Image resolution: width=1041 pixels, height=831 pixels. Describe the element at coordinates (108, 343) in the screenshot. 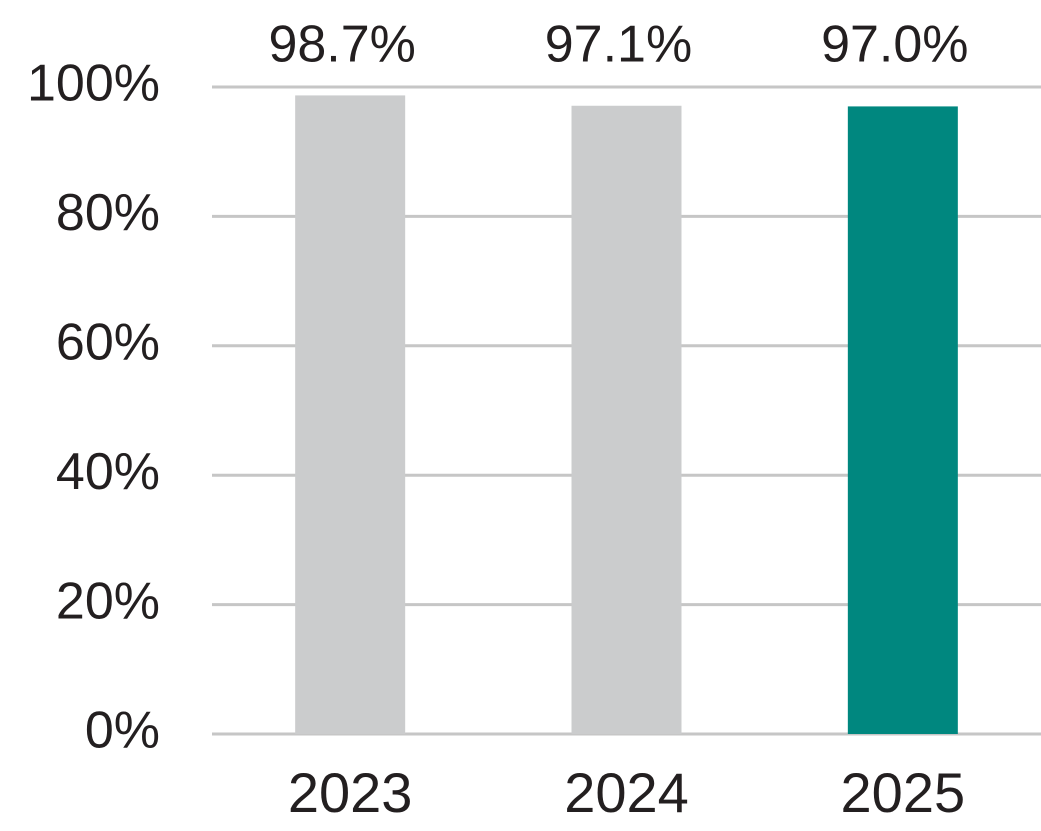

I see `y-tick-label: 60%` at that location.